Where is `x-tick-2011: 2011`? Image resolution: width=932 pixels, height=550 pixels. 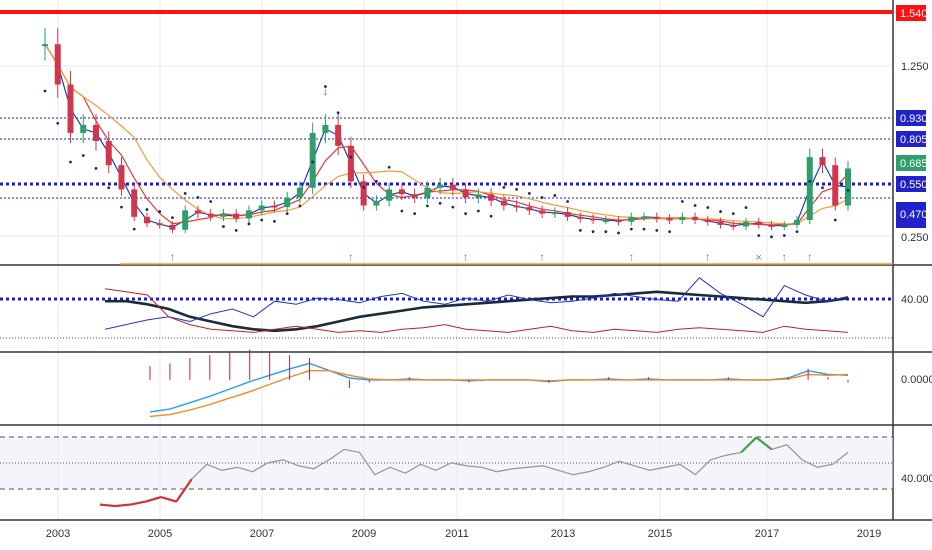 x-tick-2011: 2011 is located at coordinates (457, 534).